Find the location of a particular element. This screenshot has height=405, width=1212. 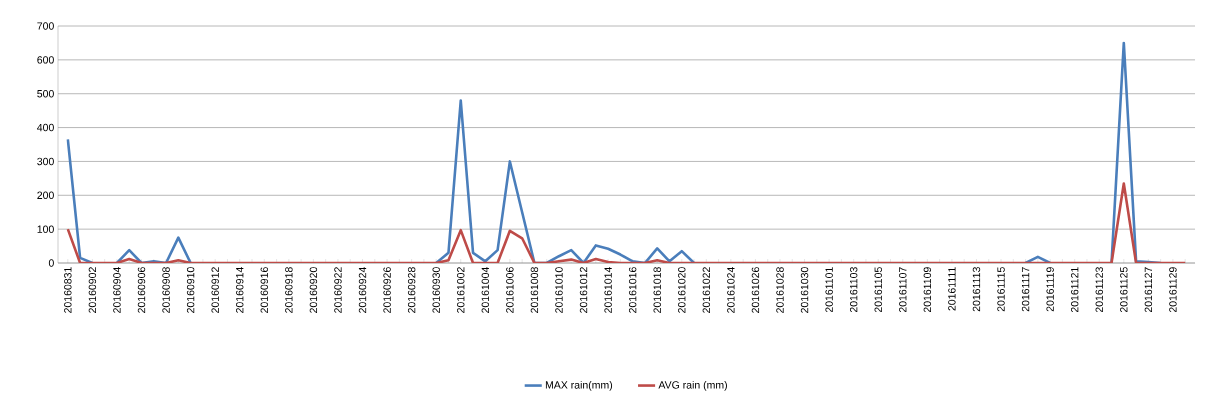

y-tick-label: 100 is located at coordinates (45, 229).